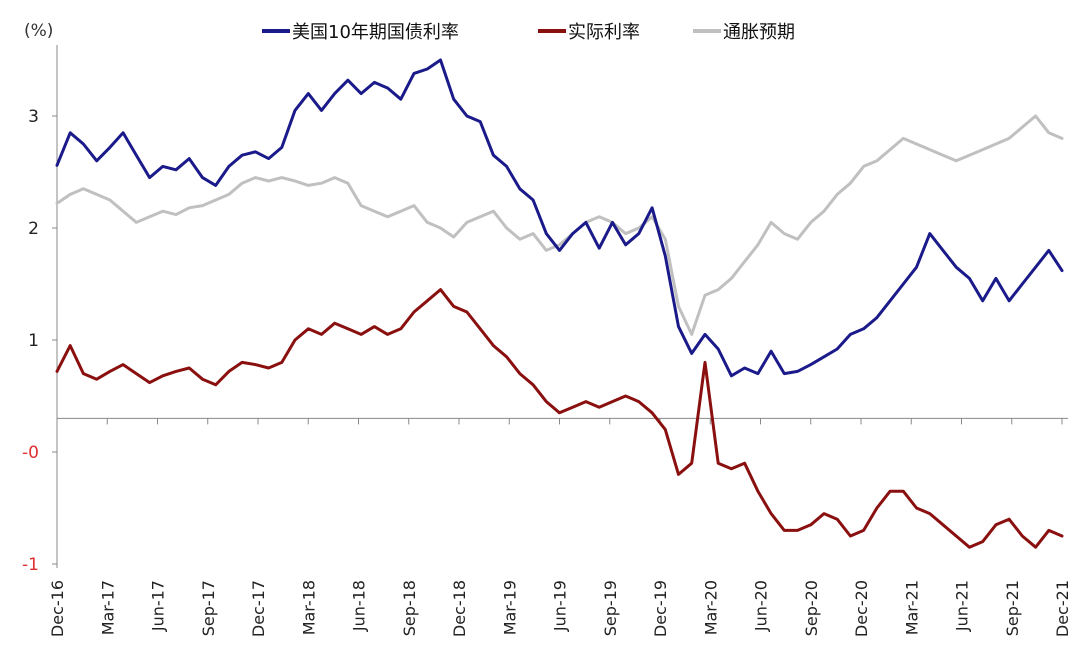 The width and height of the screenshot is (1080, 665). What do you see at coordinates (811, 608) in the screenshot?
I see `x-tick-label: Sep-20` at bounding box center [811, 608].